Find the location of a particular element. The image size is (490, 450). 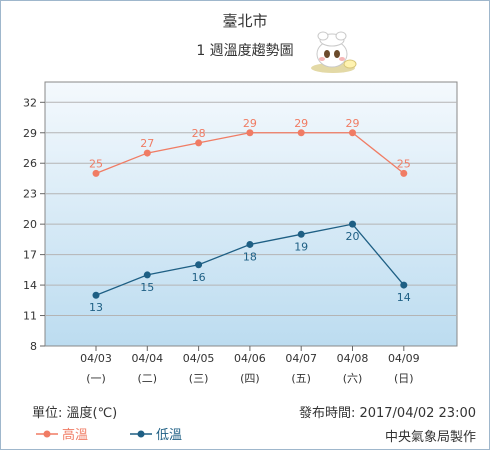

data-label-low: 14 is located at coordinates (404, 297).